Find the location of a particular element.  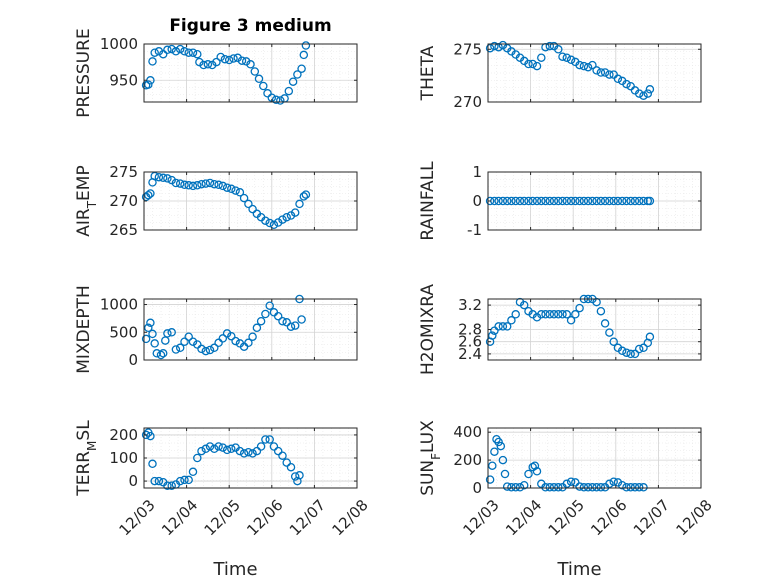

x-tick-label: 12/06 is located at coordinates (608, 517).